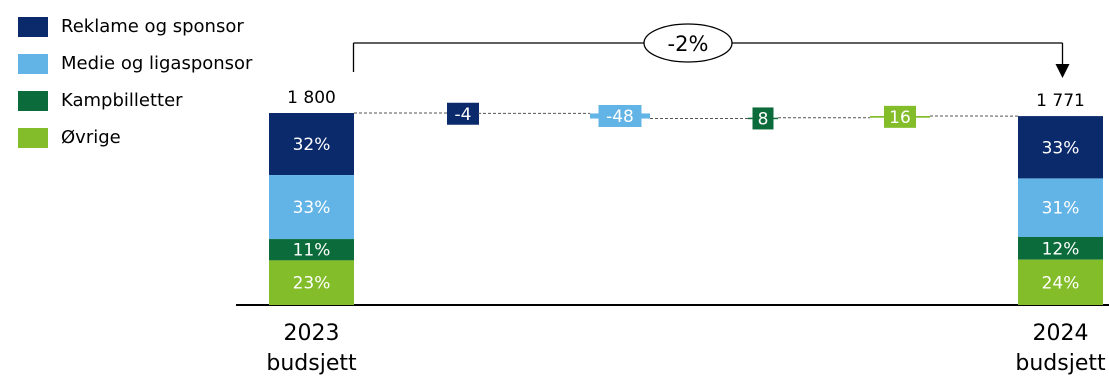 This screenshot has height=377, width=1109. What do you see at coordinates (312, 333) in the screenshot?
I see `category-label-line1-0: 2023` at bounding box center [312, 333].